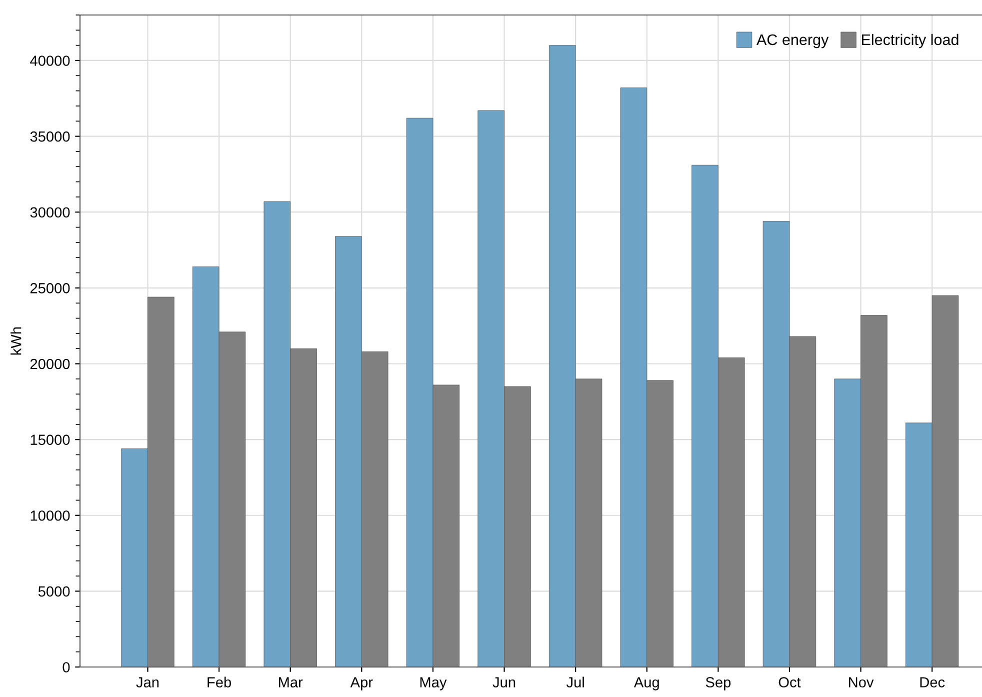  I want to click on y-tick-label: 0, so click(66, 667).